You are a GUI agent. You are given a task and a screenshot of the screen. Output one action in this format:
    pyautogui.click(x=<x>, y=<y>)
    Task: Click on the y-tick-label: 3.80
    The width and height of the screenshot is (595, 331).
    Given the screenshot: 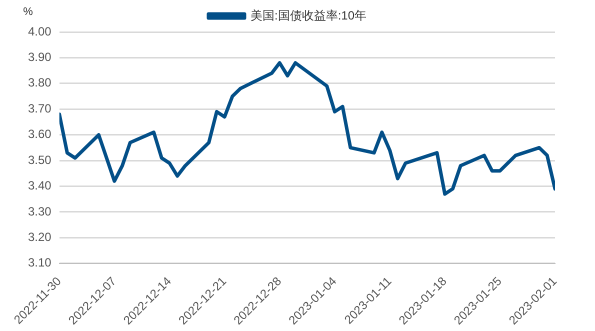 What is the action you would take?
    pyautogui.click(x=40, y=83)
    